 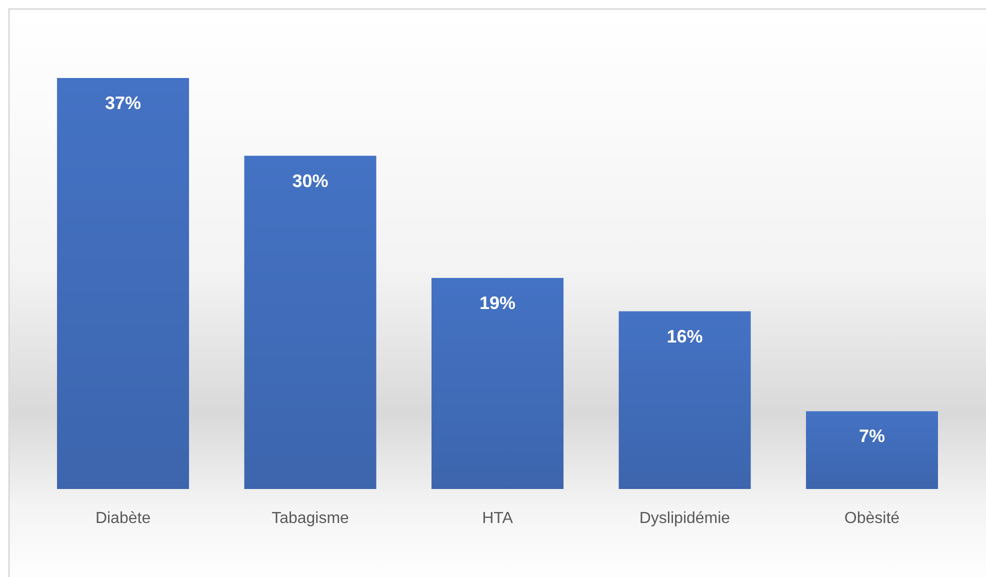 I want to click on x-tick-label: Diabète, so click(x=123, y=518).